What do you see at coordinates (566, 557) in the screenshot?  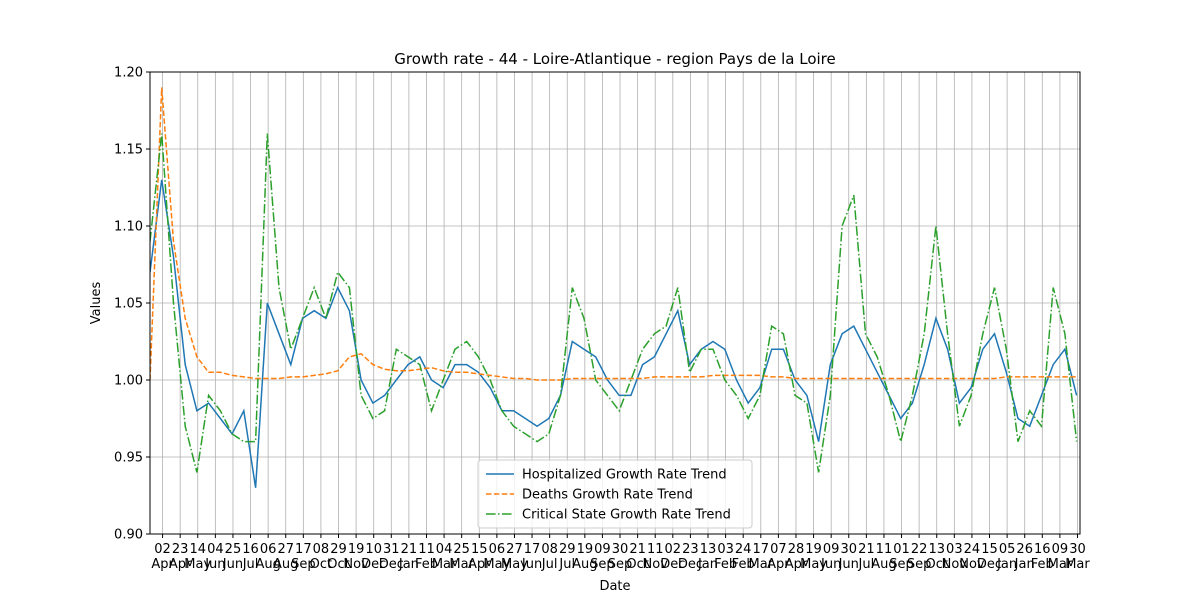 I see `x-tick-label: 29 Jul` at bounding box center [566, 557].